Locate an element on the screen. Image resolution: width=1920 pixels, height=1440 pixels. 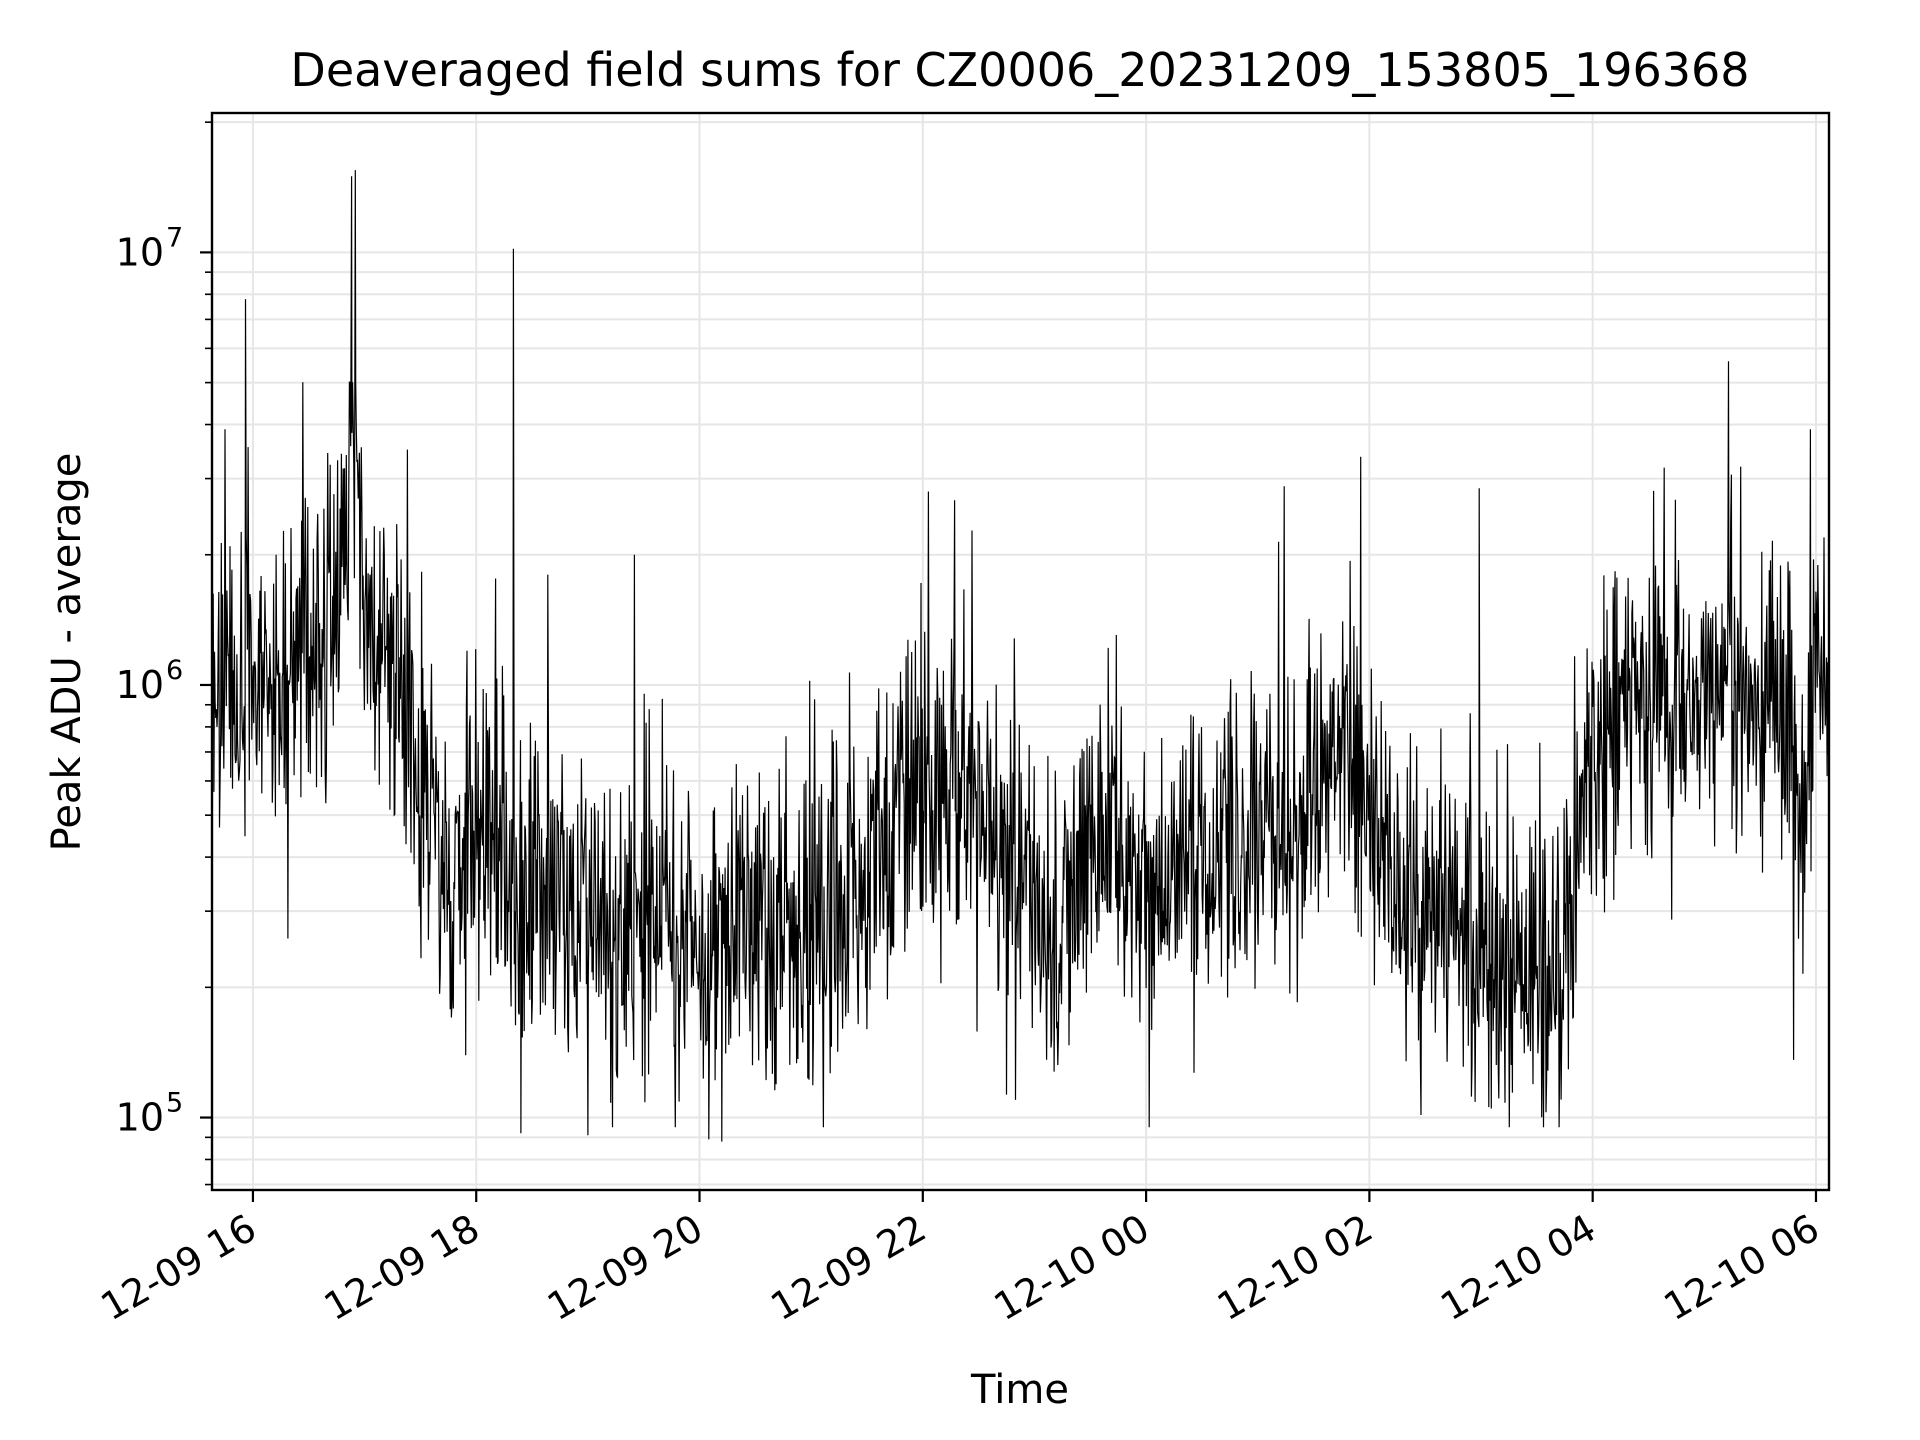
y-tick-exponent: 5 is located at coordinates (174, 1103).